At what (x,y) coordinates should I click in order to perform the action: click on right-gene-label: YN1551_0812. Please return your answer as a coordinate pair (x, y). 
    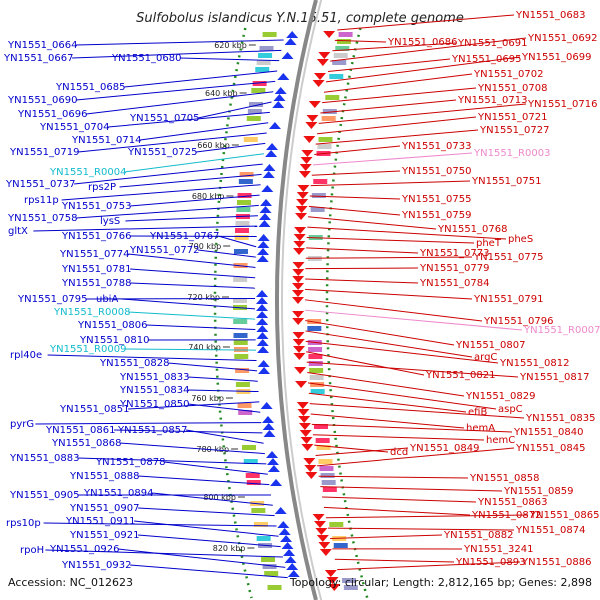
    Looking at the image, I should click on (534, 363).